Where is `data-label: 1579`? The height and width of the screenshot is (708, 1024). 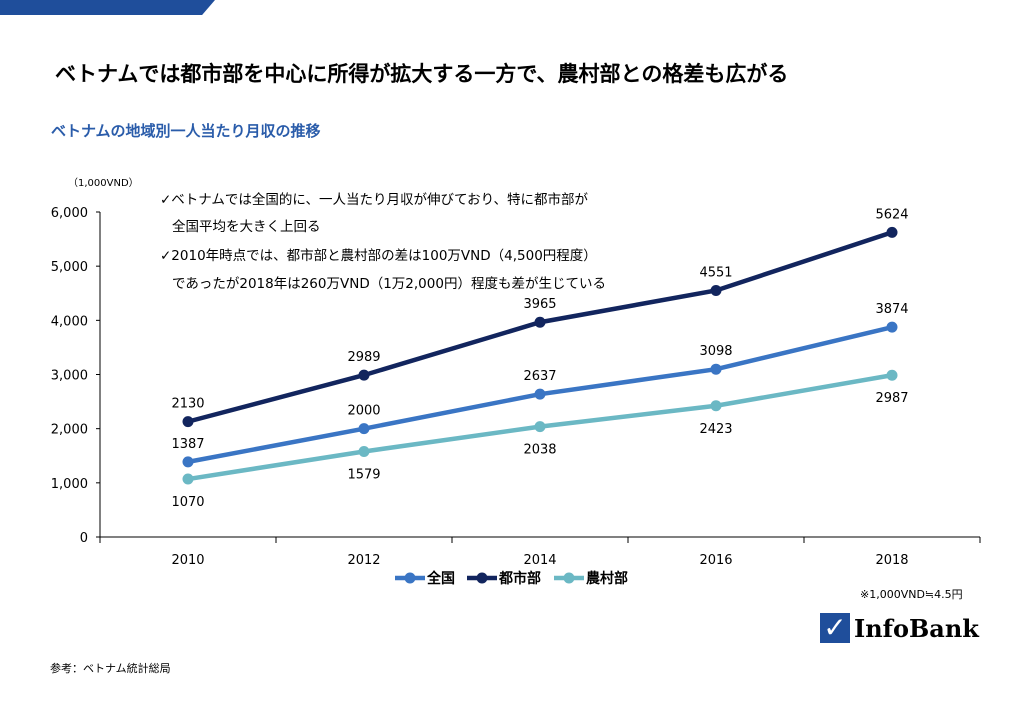 data-label: 1579 is located at coordinates (363, 474).